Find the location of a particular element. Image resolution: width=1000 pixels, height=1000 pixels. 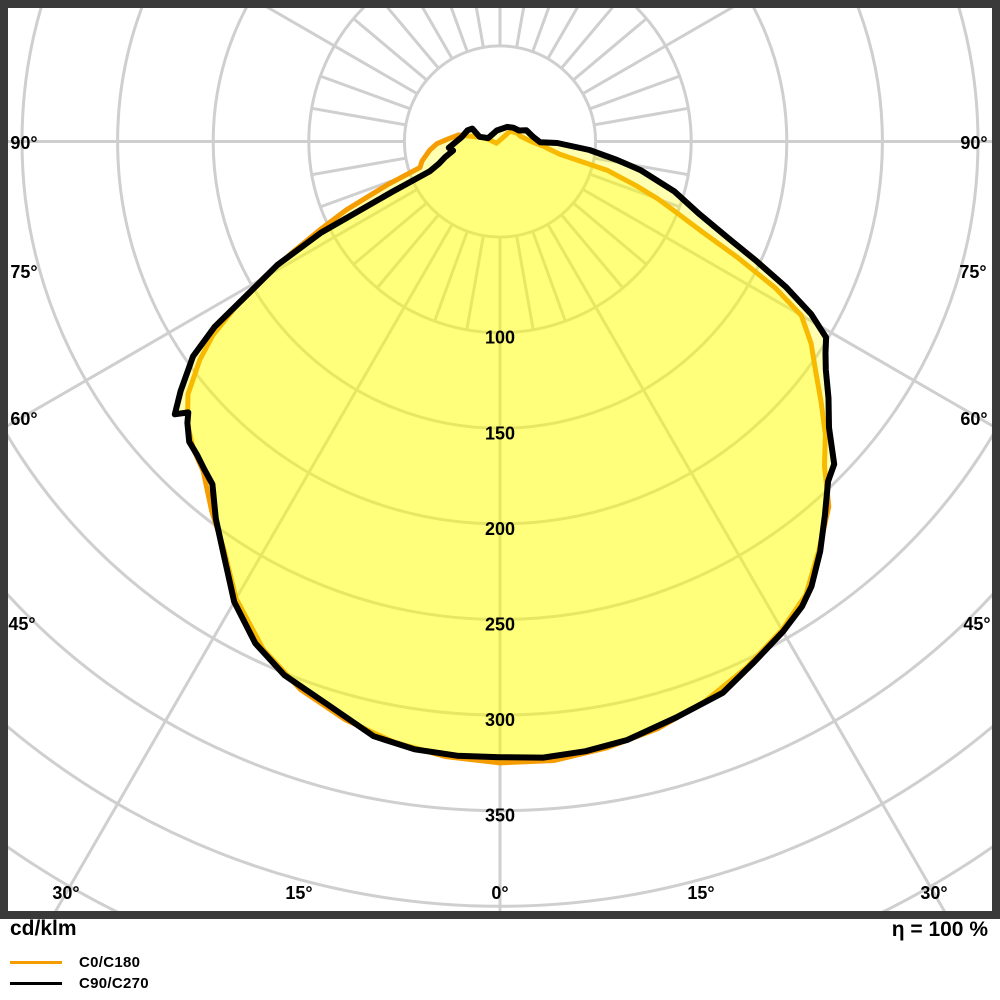

c90-c270-line-swatch is located at coordinates (36, 983).